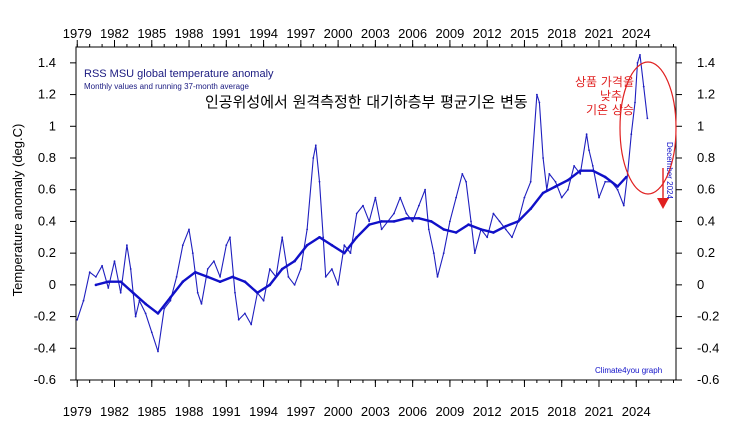 This screenshot has width=743, height=436. What do you see at coordinates (189, 411) in the screenshot?
I see `x-tick-label-bottom: 1988` at bounding box center [189, 411].